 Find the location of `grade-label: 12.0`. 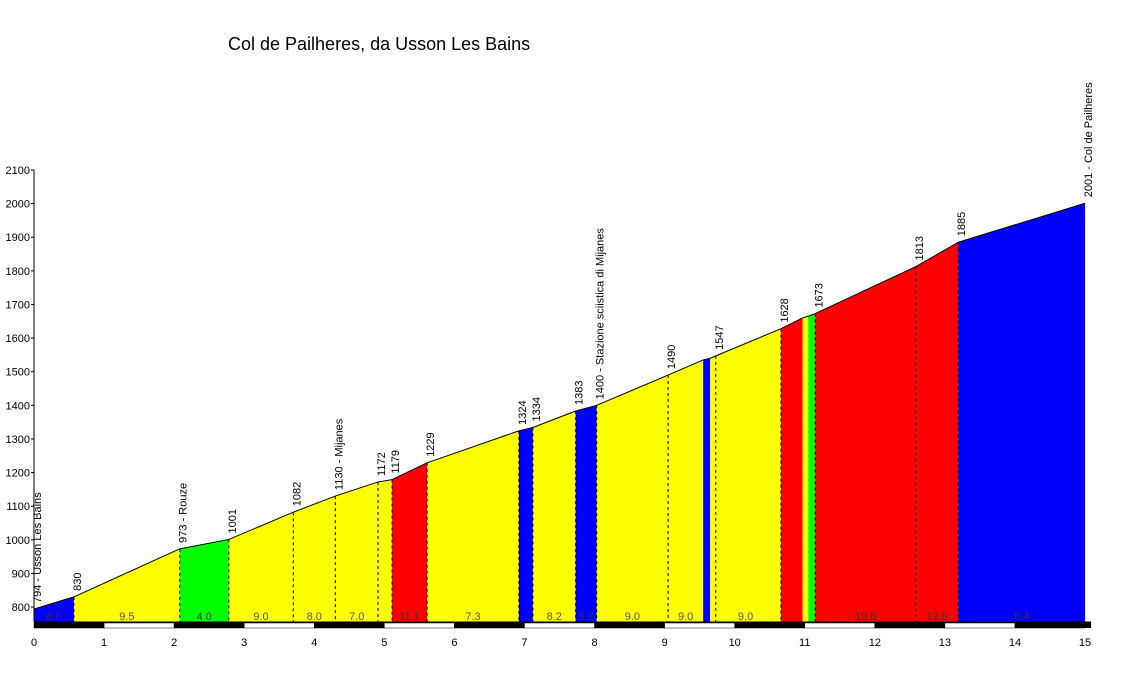

grade-label: 12.0 is located at coordinates (936, 617).